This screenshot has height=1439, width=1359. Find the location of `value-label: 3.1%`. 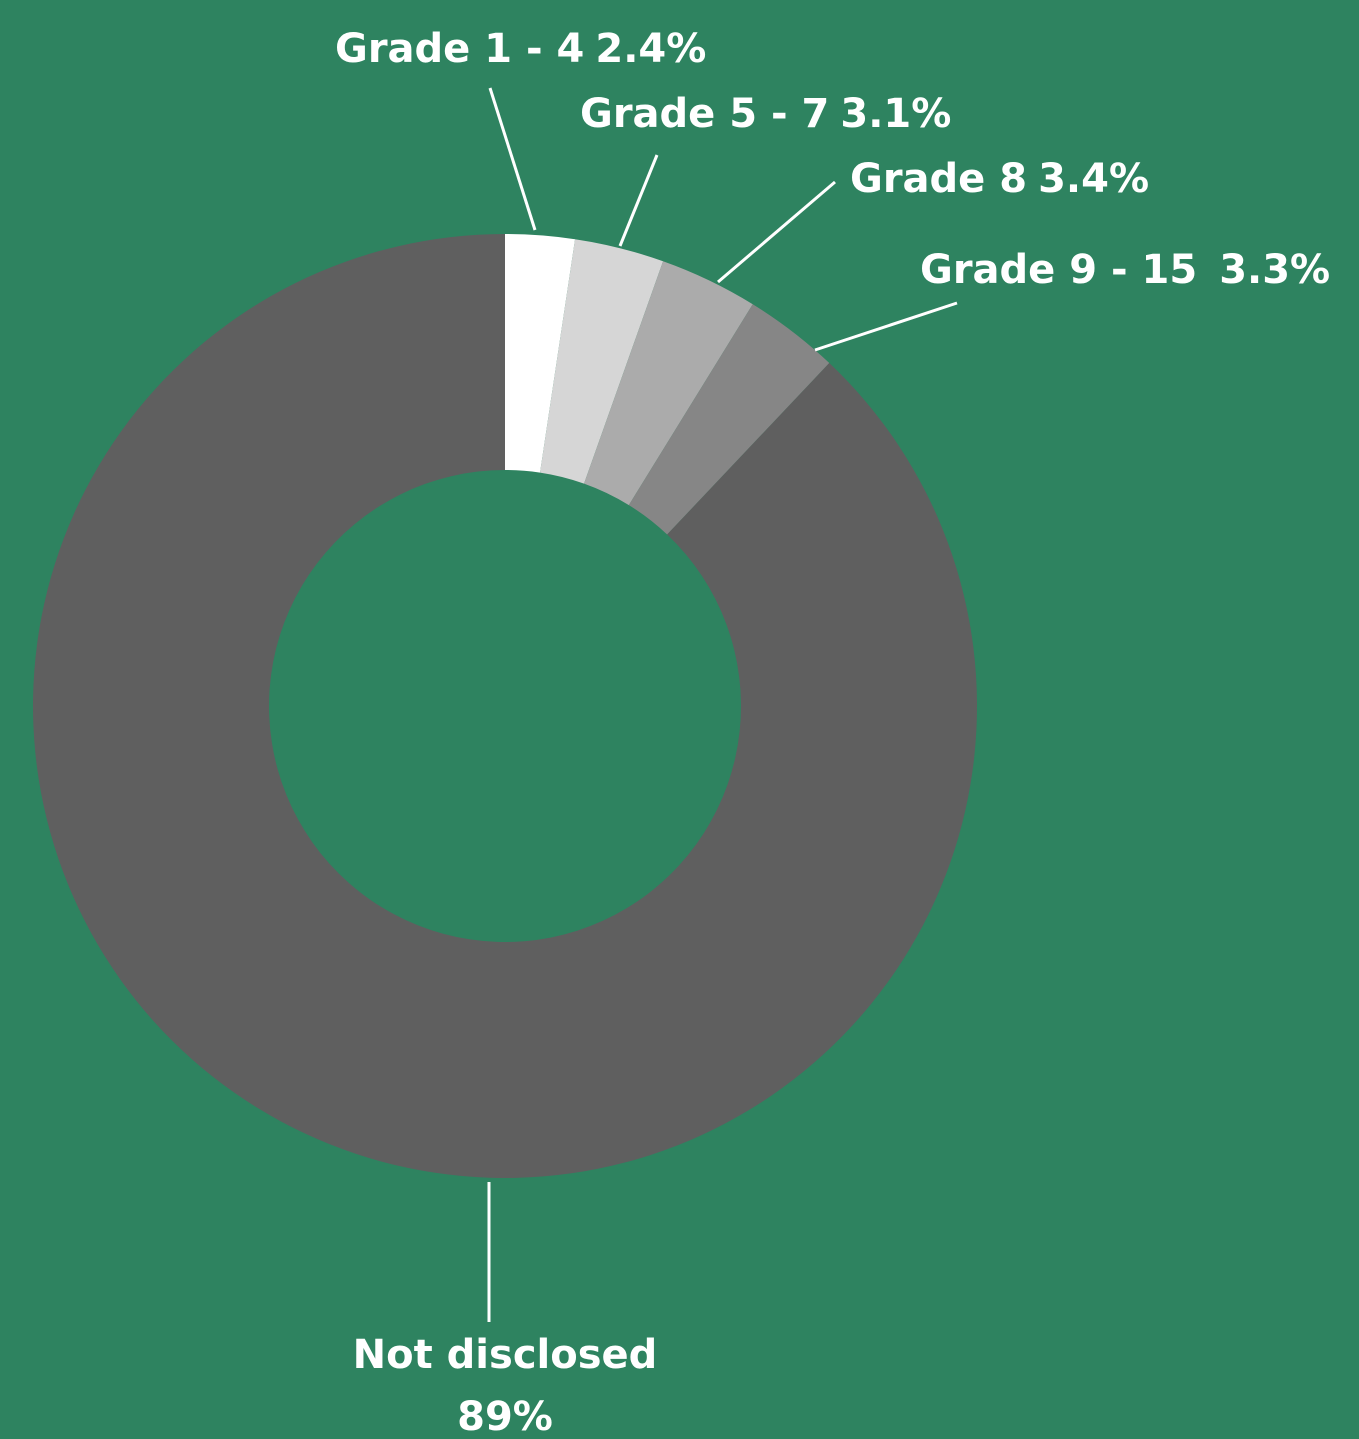

value-label: 3.1% is located at coordinates (895, 114).